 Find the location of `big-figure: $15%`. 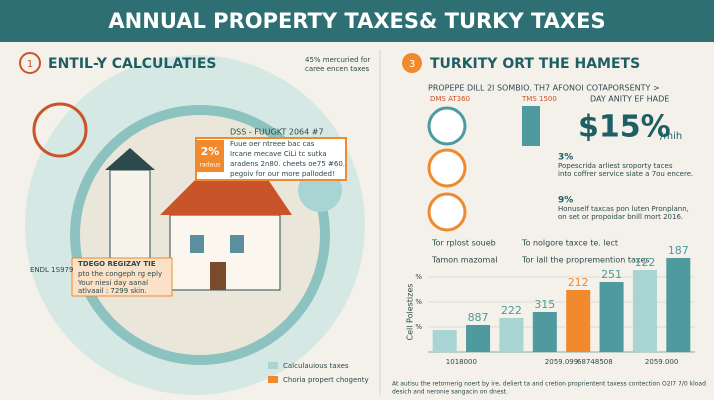

big-figure: $15% is located at coordinates (624, 127).